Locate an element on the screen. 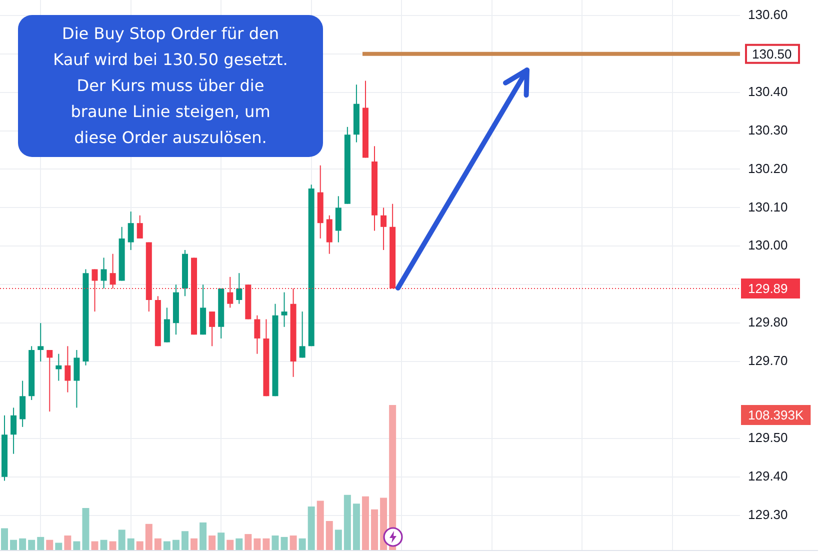  y-tick-label: 129.80 is located at coordinates (768, 322).